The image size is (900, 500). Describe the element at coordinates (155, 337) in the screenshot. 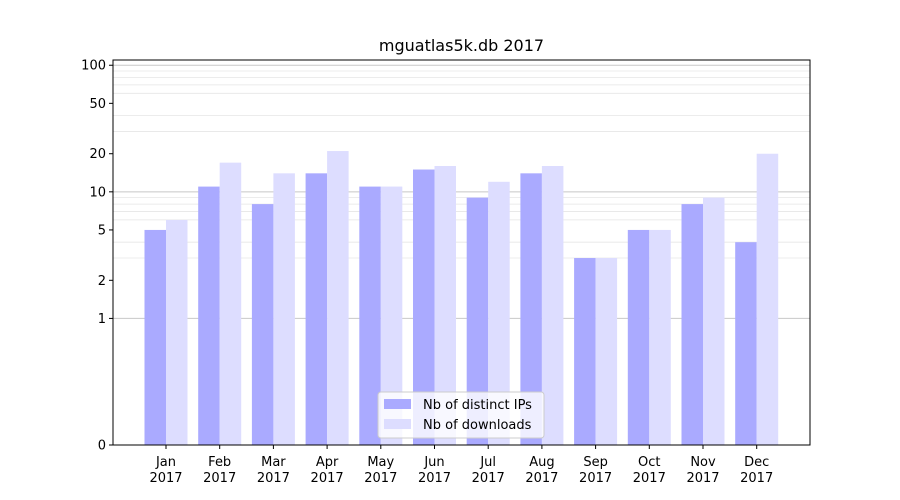

I see `bar-distinct-ips-jan` at that location.